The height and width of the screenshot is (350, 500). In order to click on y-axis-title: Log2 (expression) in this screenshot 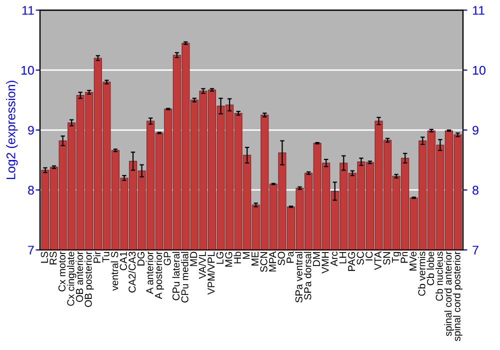, I will do `click(12, 130)`.